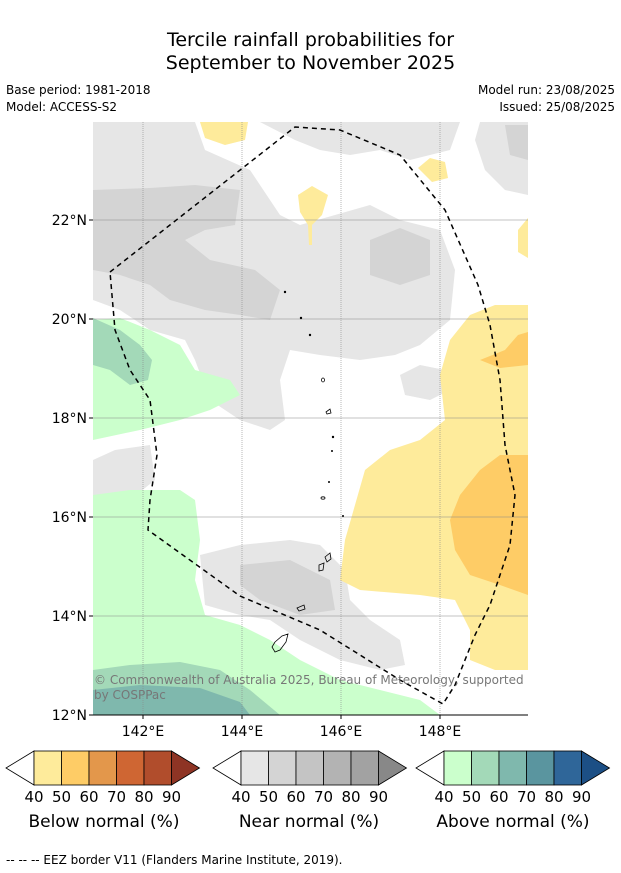 Image resolution: width=621 pixels, height=873 pixels. I want to click on above-colorbar-tick-label: 60, so click(499, 797).